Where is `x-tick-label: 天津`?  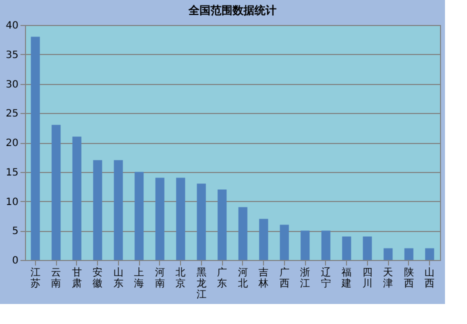 x-tick-label: 天津 is located at coordinates (388, 279).